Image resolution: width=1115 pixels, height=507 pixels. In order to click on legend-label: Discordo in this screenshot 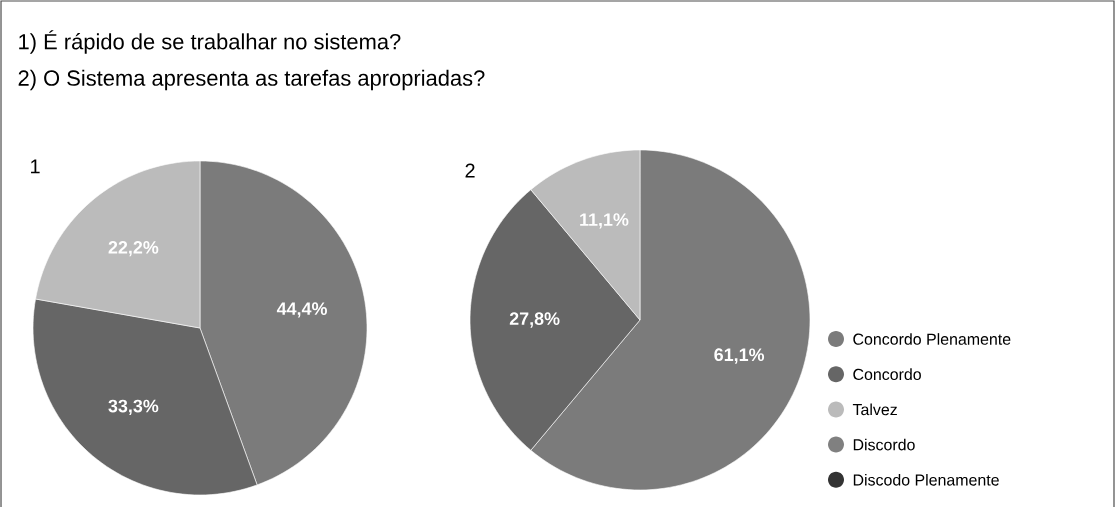, I will do `click(884, 444)`.